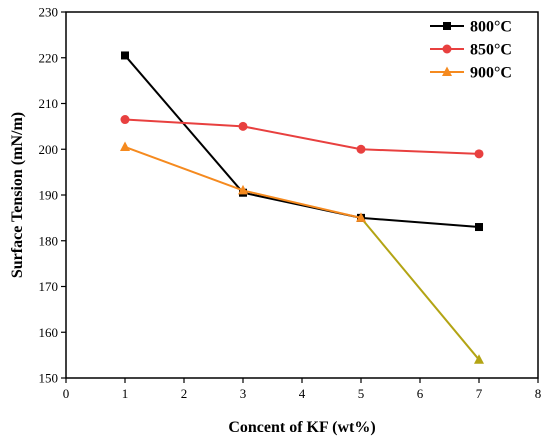 The width and height of the screenshot is (550, 444). Describe the element at coordinates (538, 393) in the screenshot. I see `x-tick-label: 8` at that location.